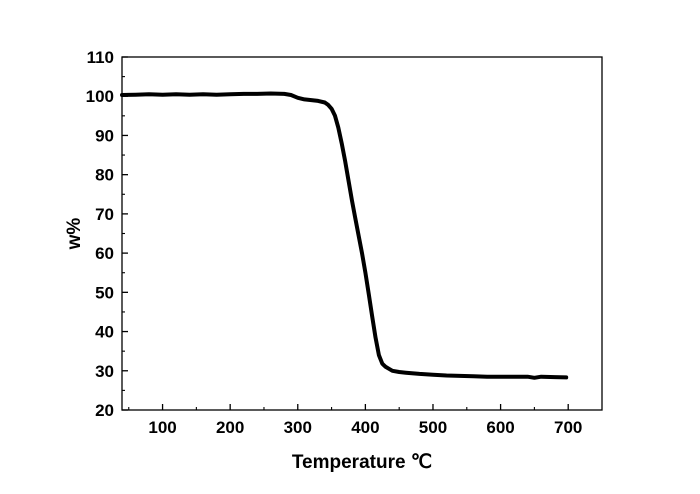 The width and height of the screenshot is (700, 494). Describe the element at coordinates (74, 234) in the screenshot. I see `y-axis-label: w%` at that location.